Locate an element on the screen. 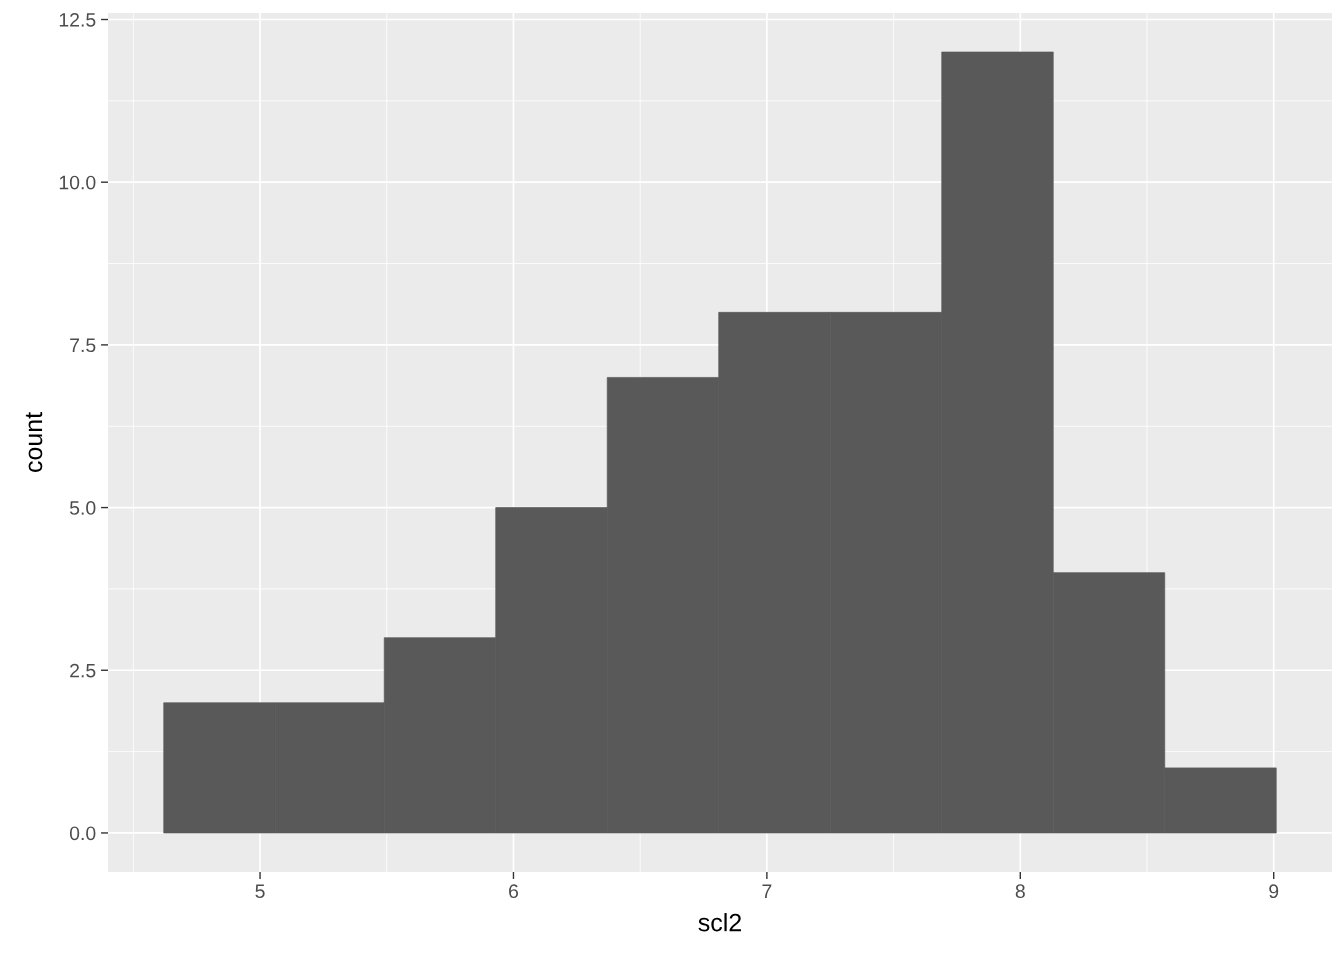 Image resolution: width=1344 pixels, height=960 pixels. y-tick-label: 5.0 is located at coordinates (82, 508).